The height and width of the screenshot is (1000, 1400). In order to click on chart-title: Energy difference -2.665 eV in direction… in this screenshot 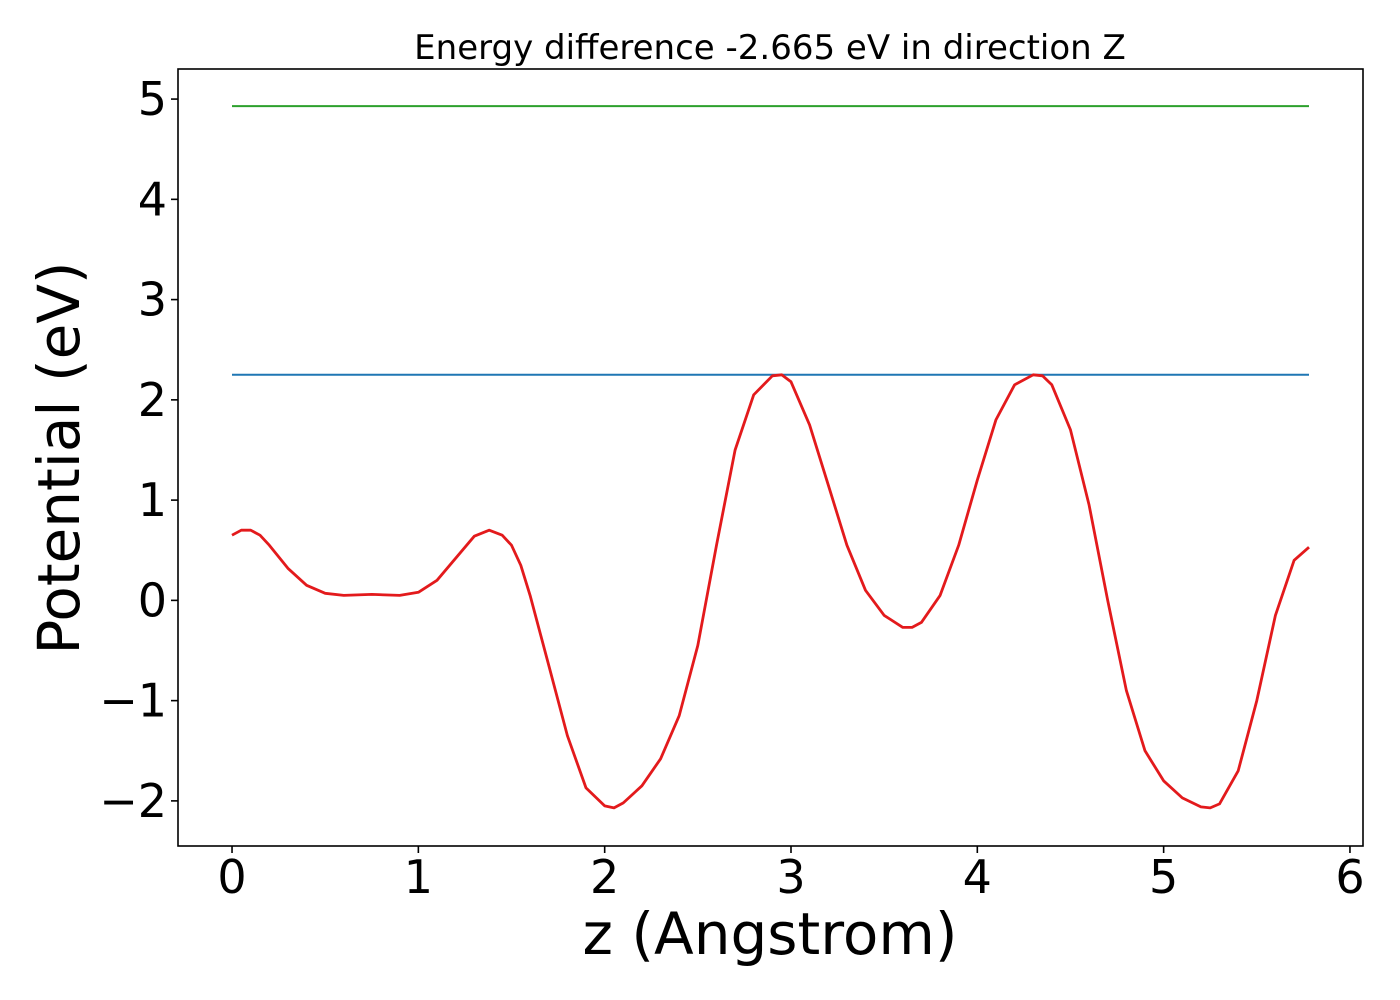, I will do `click(770, 48)`.